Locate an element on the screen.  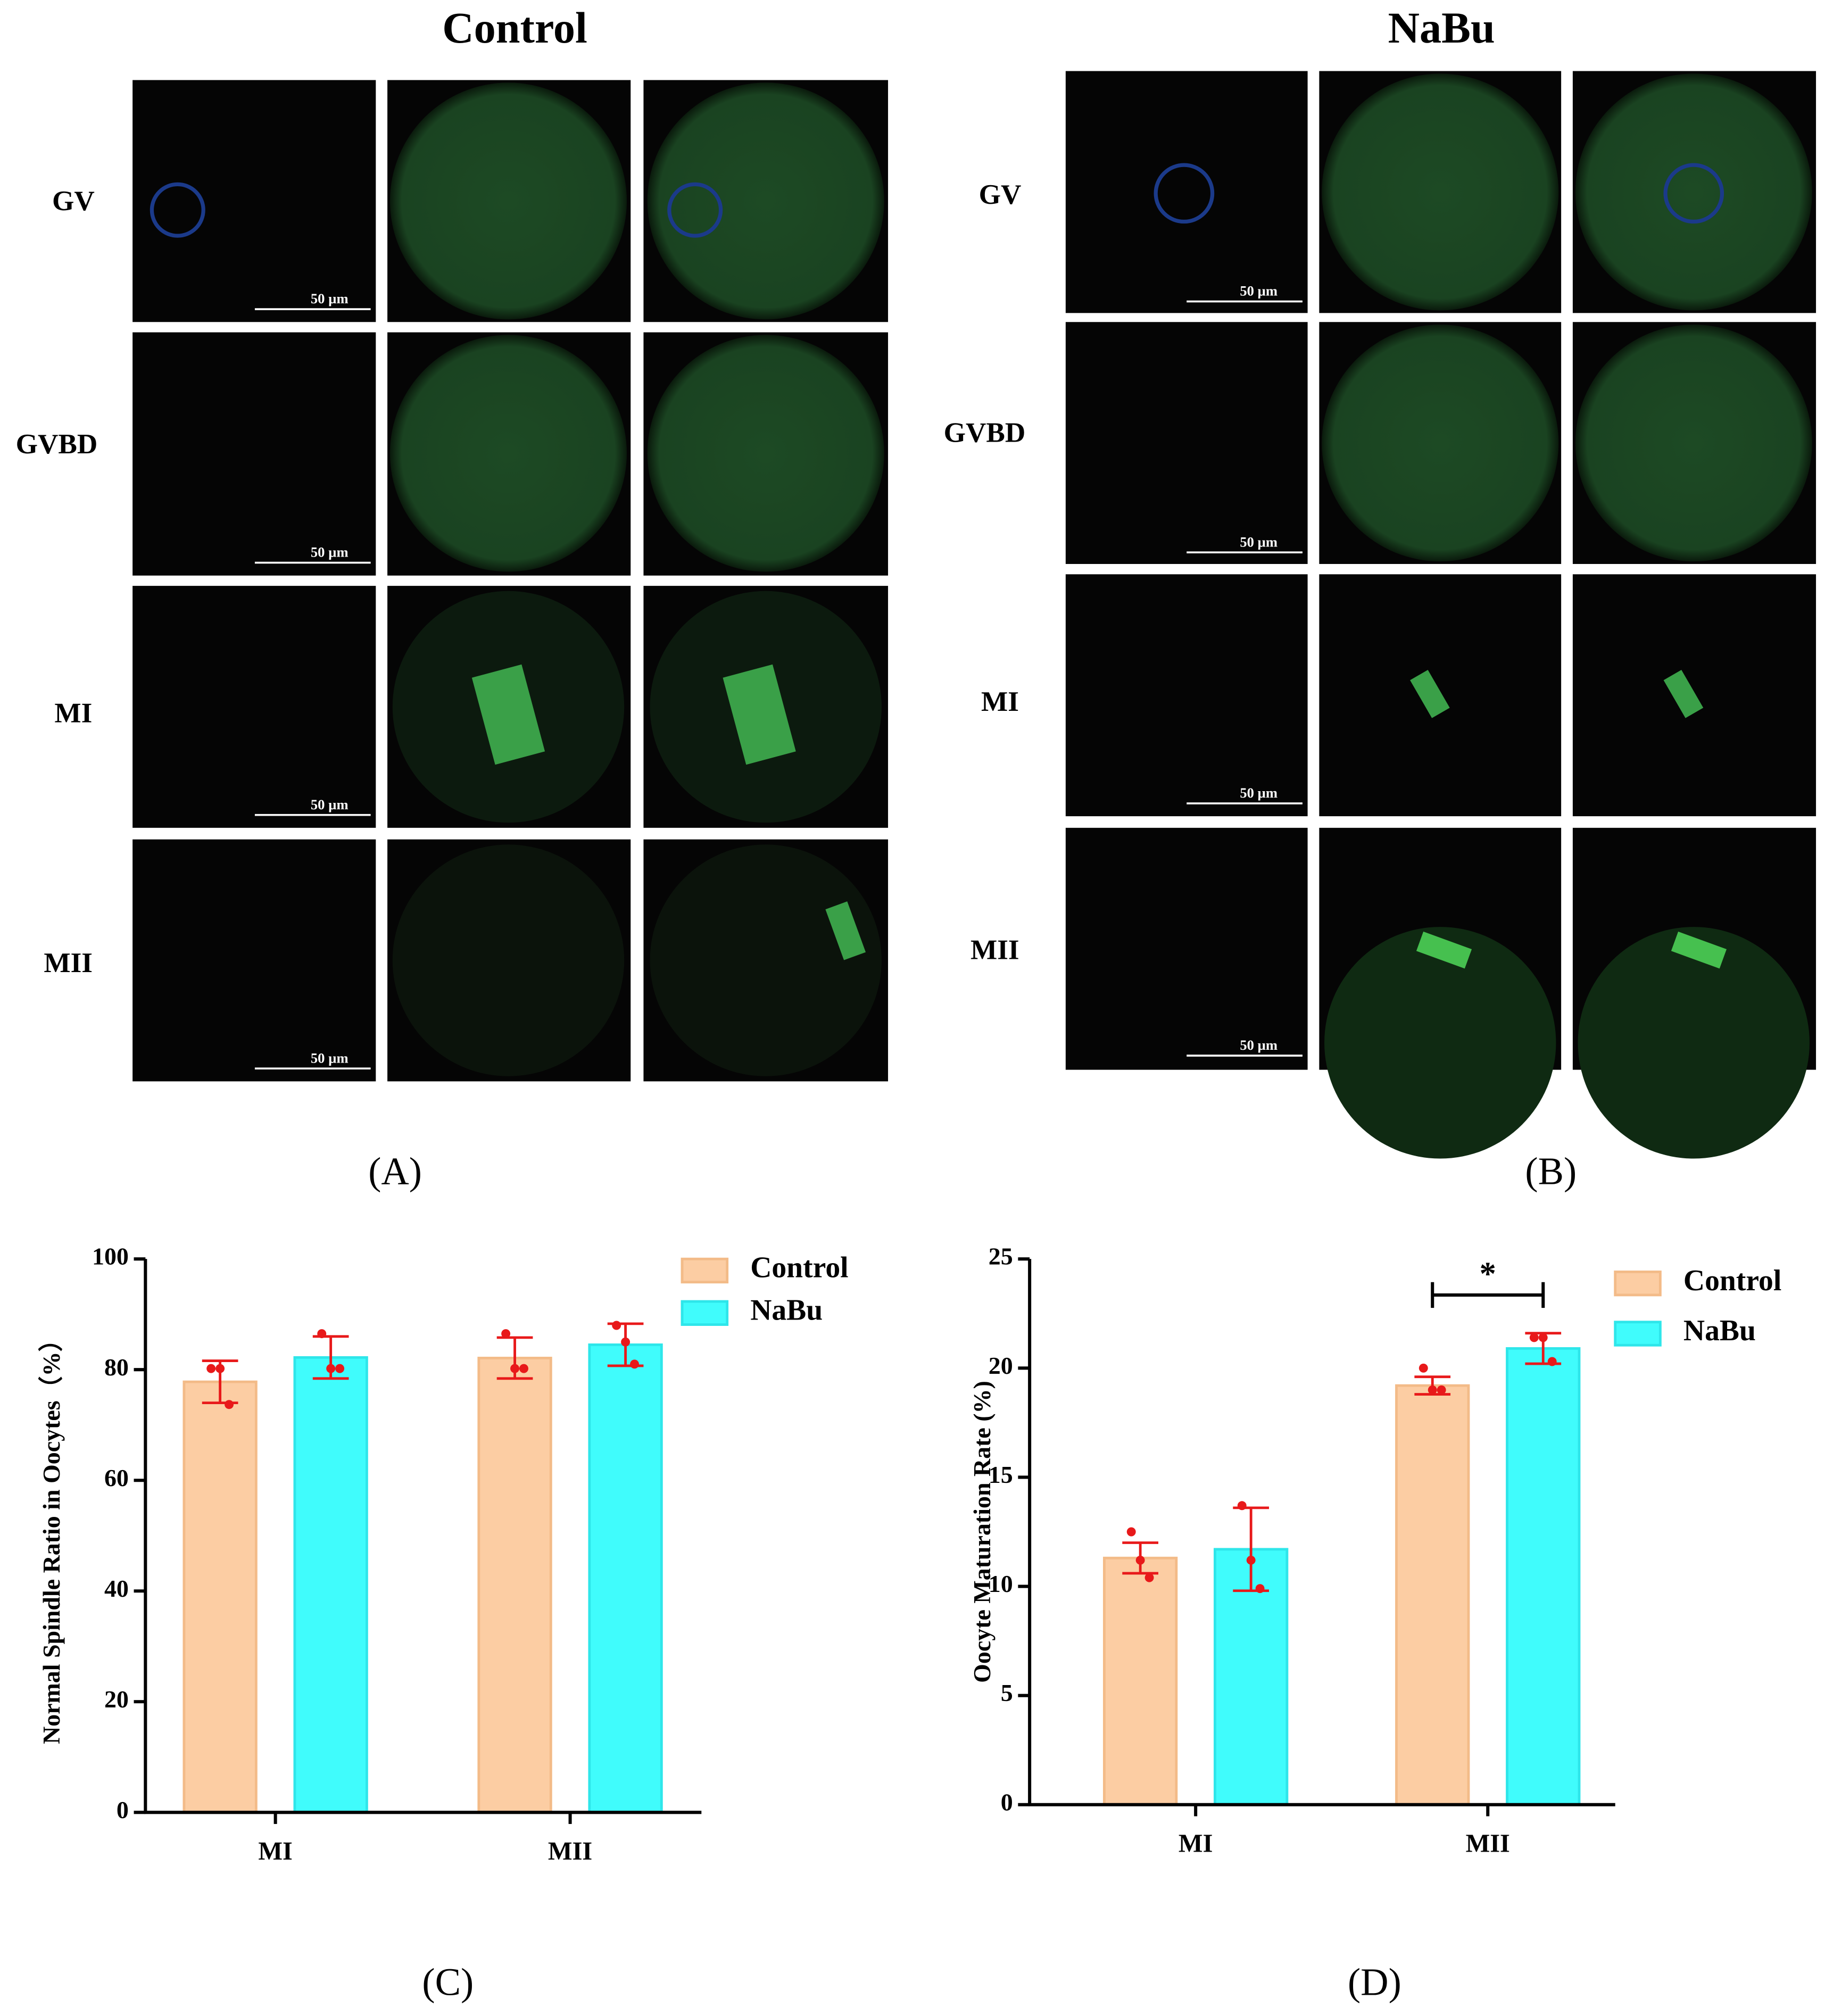
significance-bracket is located at coordinates (1488, 1295).